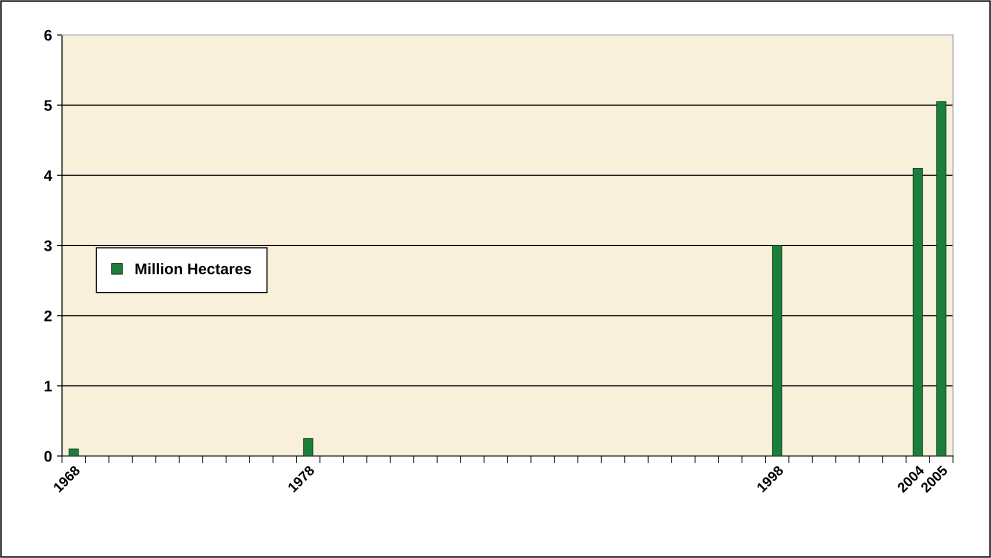 The width and height of the screenshot is (991, 558). What do you see at coordinates (194, 268) in the screenshot?
I see `legend-label: Million Hectares` at bounding box center [194, 268].